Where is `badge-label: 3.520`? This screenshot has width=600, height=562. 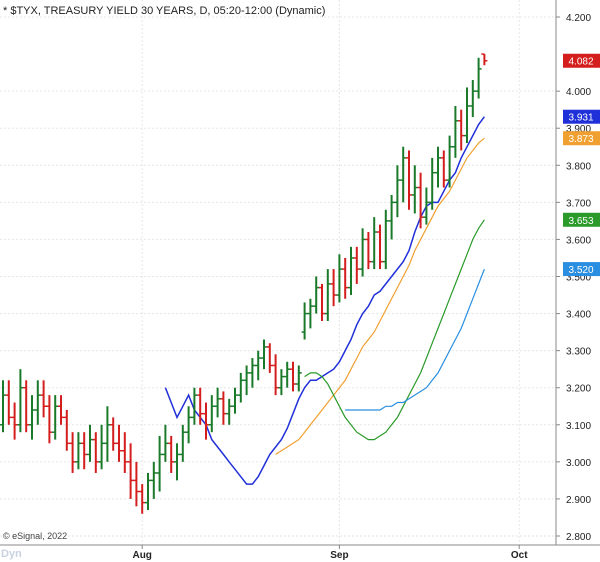 badge-label: 3.520 is located at coordinates (580, 270).